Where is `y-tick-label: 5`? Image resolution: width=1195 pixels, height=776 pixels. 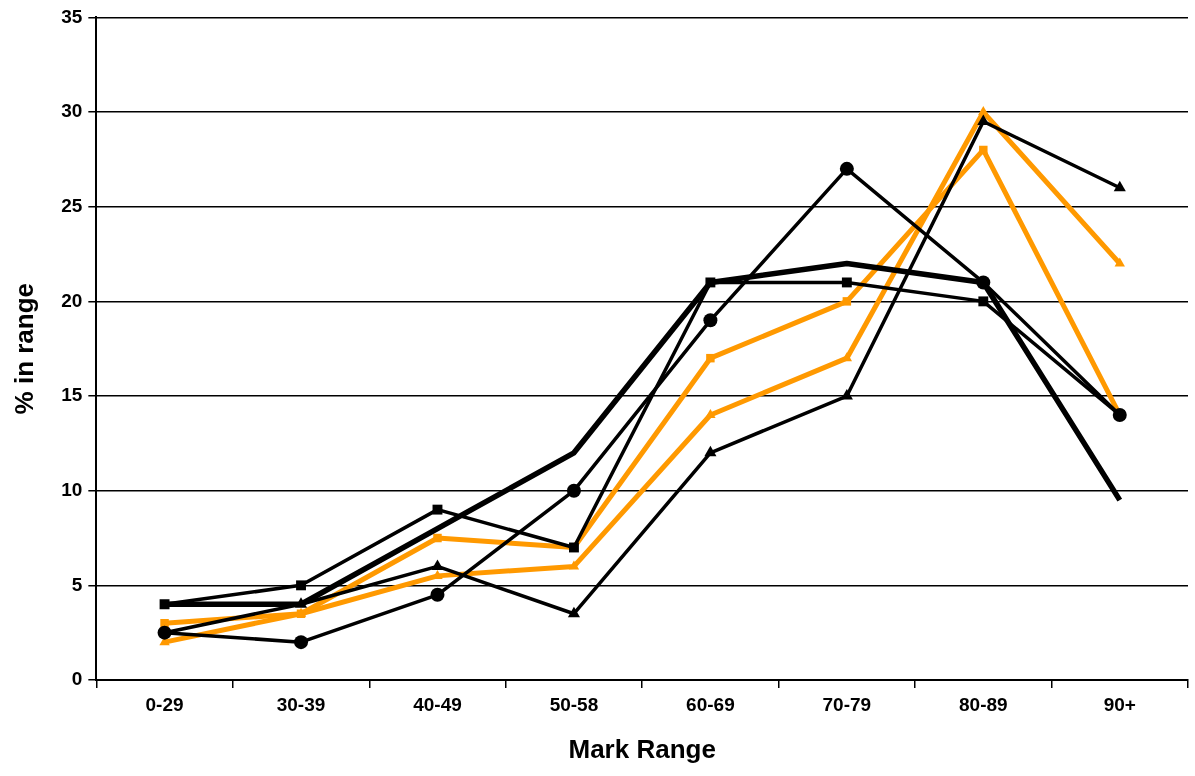 y-tick-label: 5 is located at coordinates (77, 584).